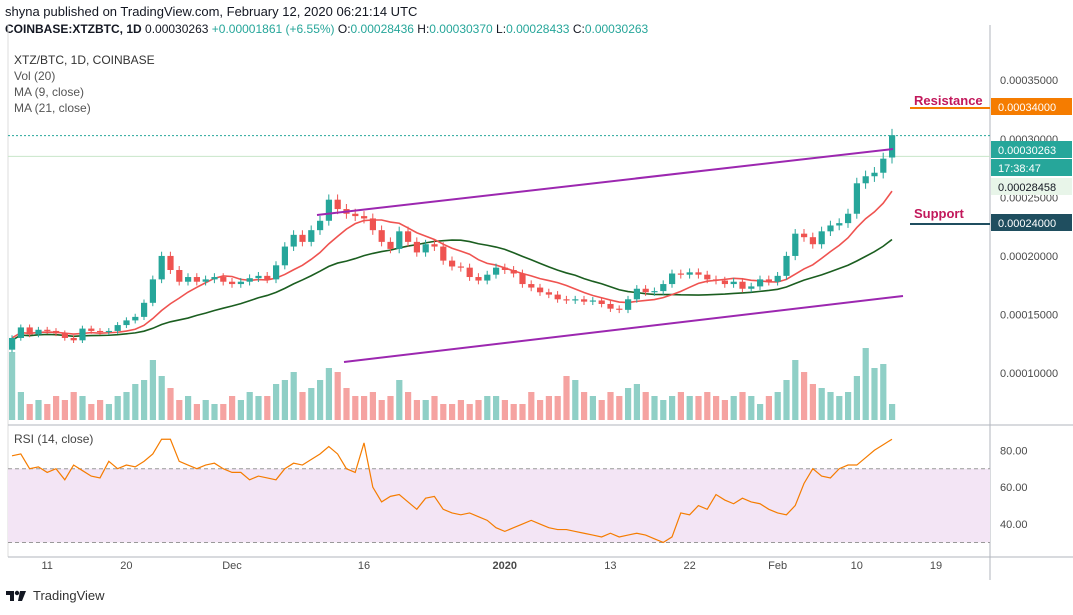  What do you see at coordinates (939, 213) in the screenshot?
I see `support-label: Support` at bounding box center [939, 213].